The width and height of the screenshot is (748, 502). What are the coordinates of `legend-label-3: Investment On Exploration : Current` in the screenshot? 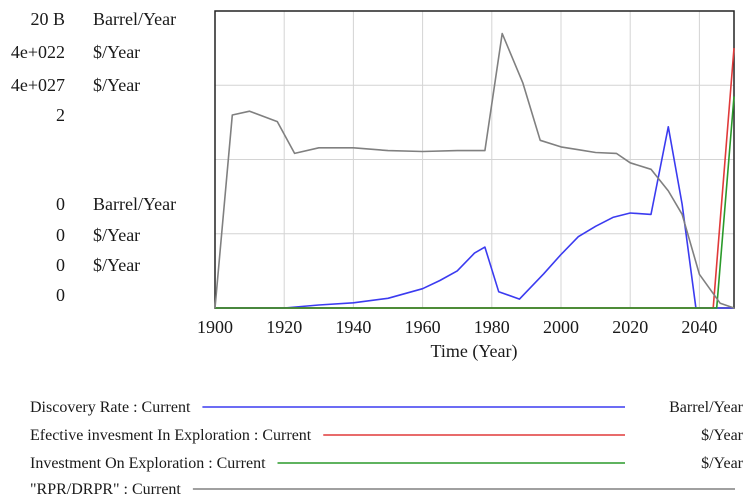 It's located at (148, 463).